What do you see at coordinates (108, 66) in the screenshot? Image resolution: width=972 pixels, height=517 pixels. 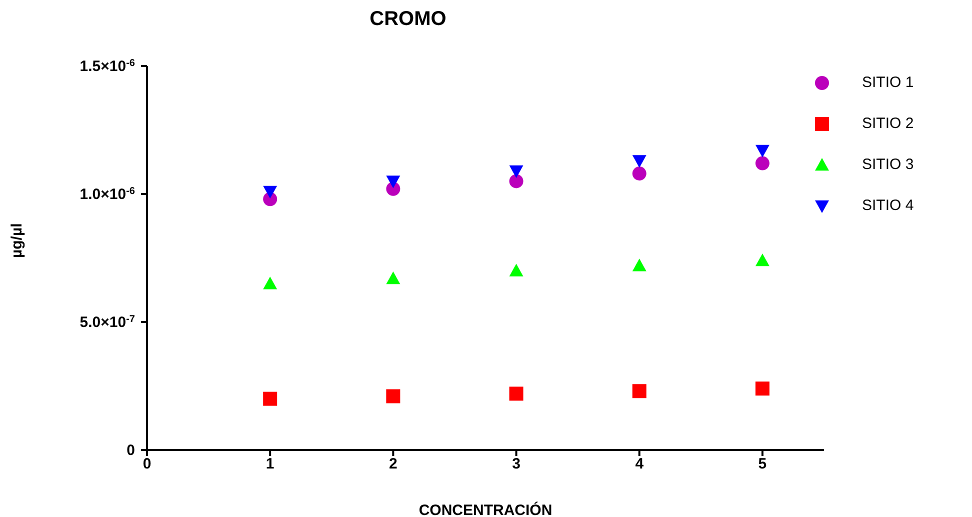 I see `y-tick-label: 1.5×10$^{-6}$` at bounding box center [108, 66].